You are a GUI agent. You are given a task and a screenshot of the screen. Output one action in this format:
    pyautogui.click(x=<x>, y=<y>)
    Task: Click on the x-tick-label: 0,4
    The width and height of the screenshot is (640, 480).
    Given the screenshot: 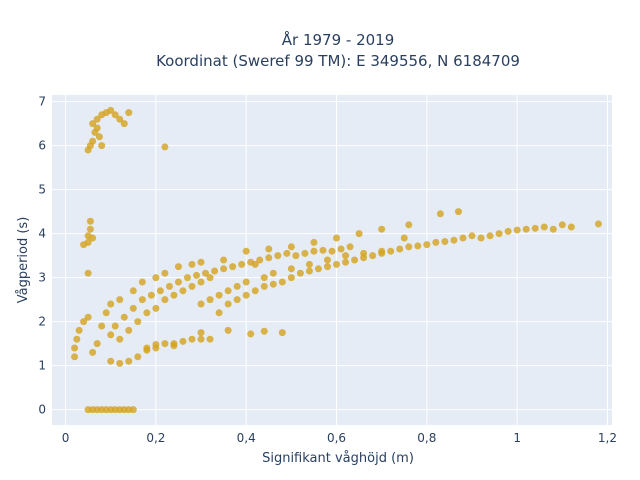 What is the action you would take?
    pyautogui.click(x=246, y=438)
    